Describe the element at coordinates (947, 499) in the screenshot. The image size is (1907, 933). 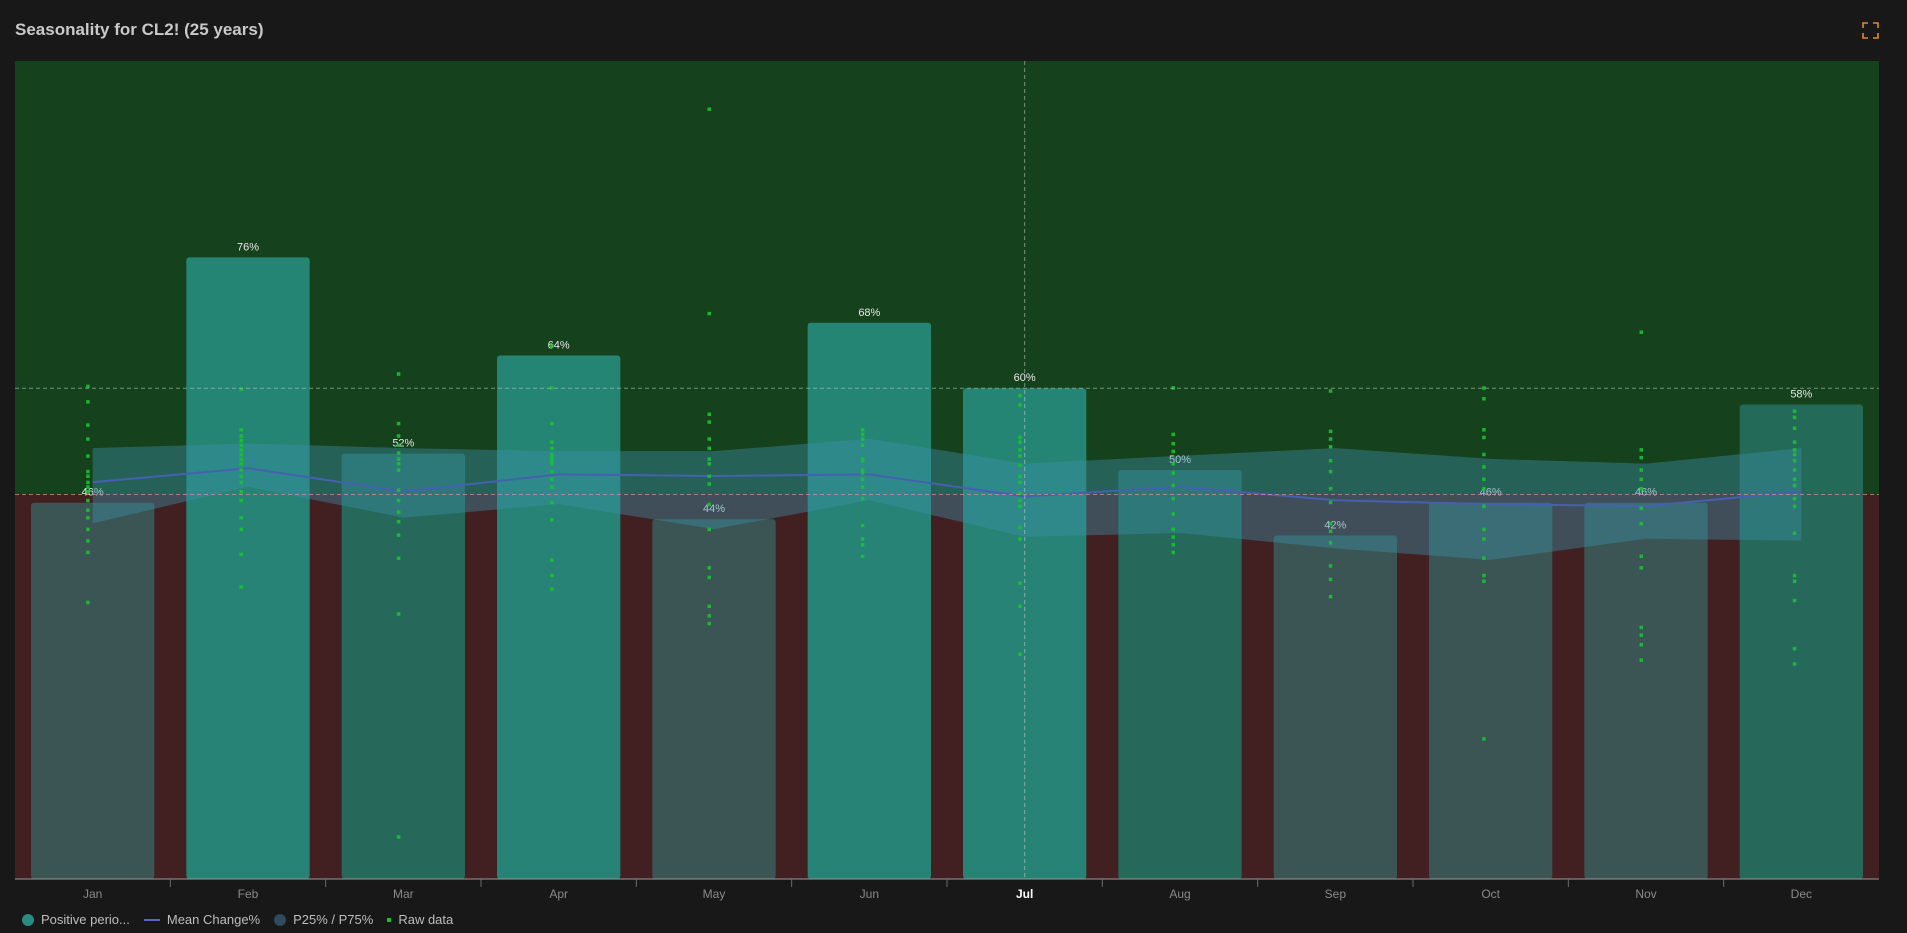
I see `percentile-band` at that location.